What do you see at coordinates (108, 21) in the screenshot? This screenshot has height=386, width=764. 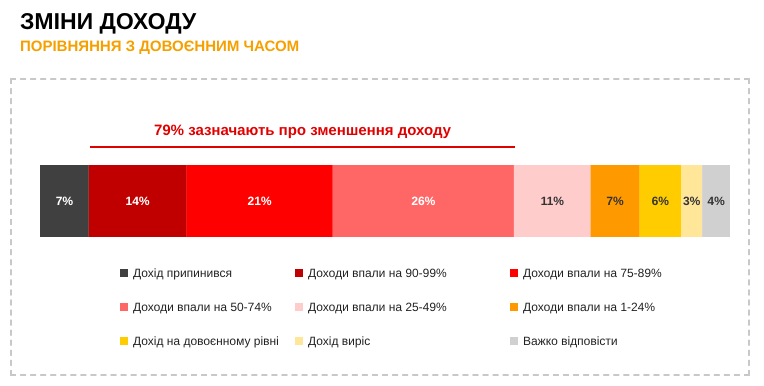 I see `chart-title: ЗМІНИ ДОХОДУ` at bounding box center [108, 21].